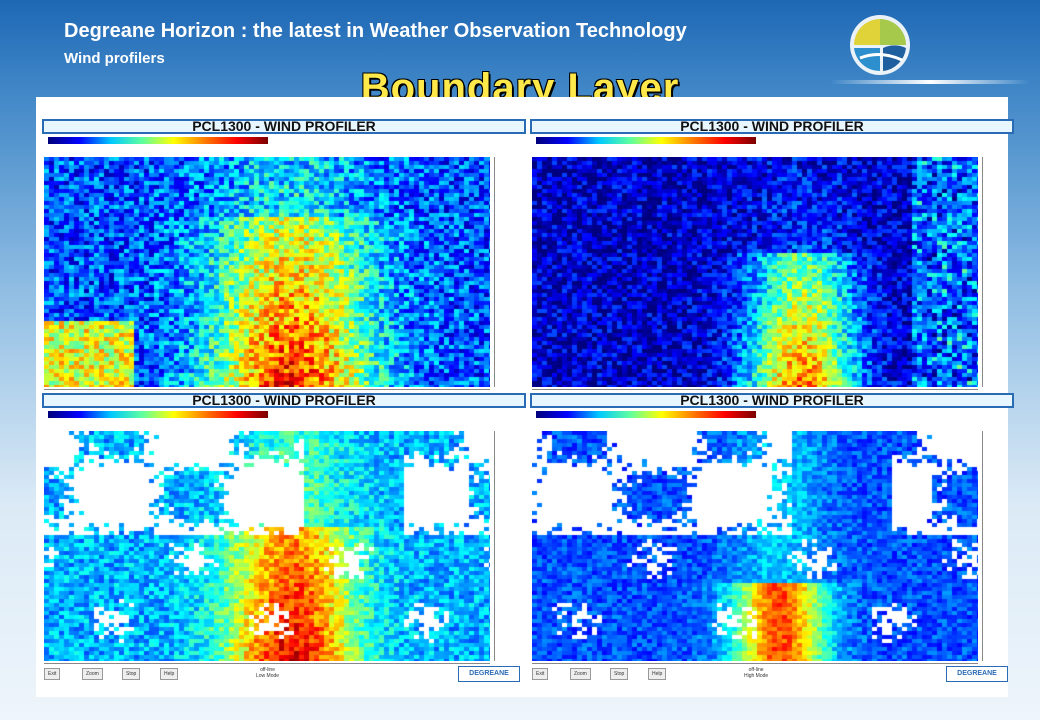 This screenshot has width=1040, height=720. What do you see at coordinates (756, 676) in the screenshot?
I see `mode-value: High Mode` at bounding box center [756, 676].